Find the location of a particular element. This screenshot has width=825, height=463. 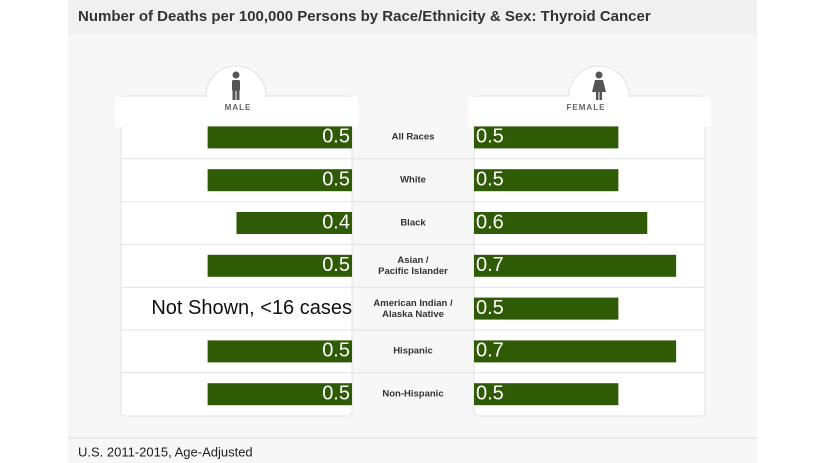

legend-male: MALE is located at coordinates (238, 107).